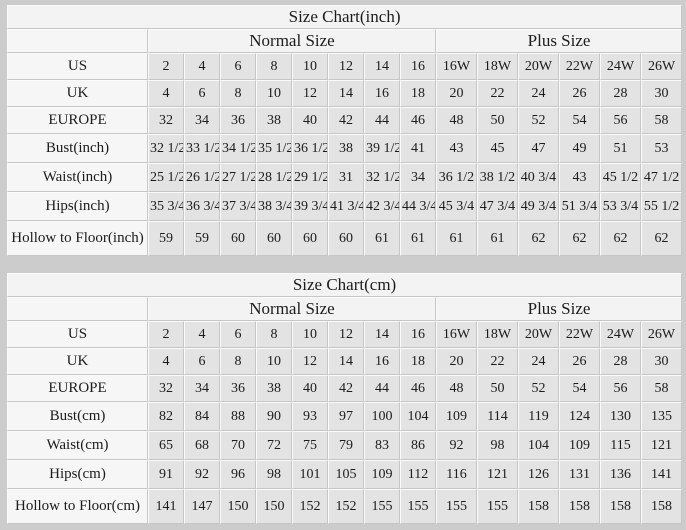  What do you see at coordinates (77, 206) in the screenshot?
I see `row-label: Hips(inch)` at bounding box center [77, 206].